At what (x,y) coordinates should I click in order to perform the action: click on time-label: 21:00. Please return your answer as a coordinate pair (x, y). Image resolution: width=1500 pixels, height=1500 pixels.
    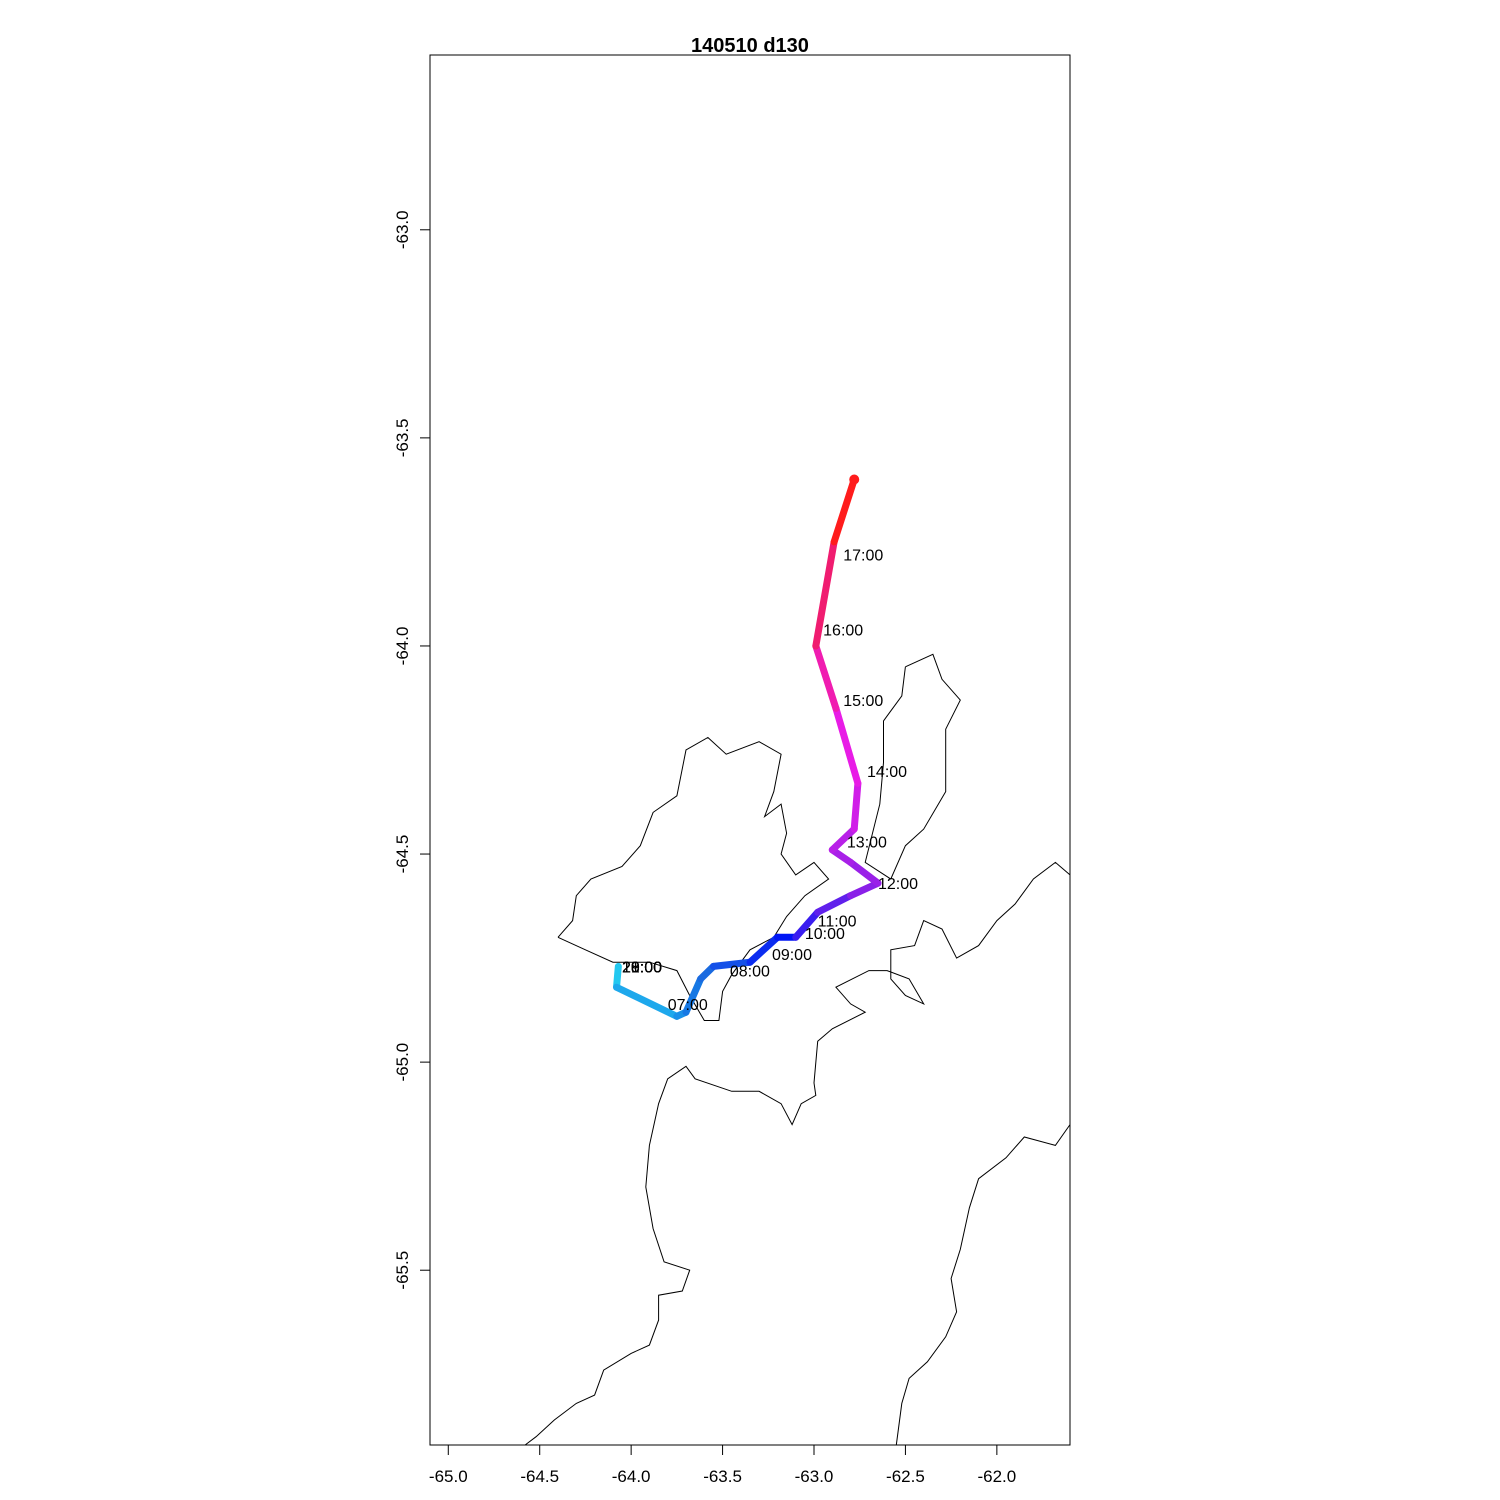
    Looking at the image, I should click on (642, 967).